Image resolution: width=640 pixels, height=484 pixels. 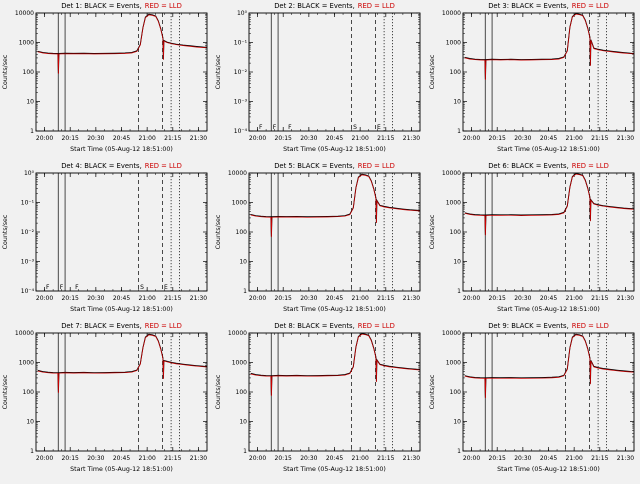 I want to click on plot-title-black: Det 9: BLACK = Events,, so click(x=528, y=326).